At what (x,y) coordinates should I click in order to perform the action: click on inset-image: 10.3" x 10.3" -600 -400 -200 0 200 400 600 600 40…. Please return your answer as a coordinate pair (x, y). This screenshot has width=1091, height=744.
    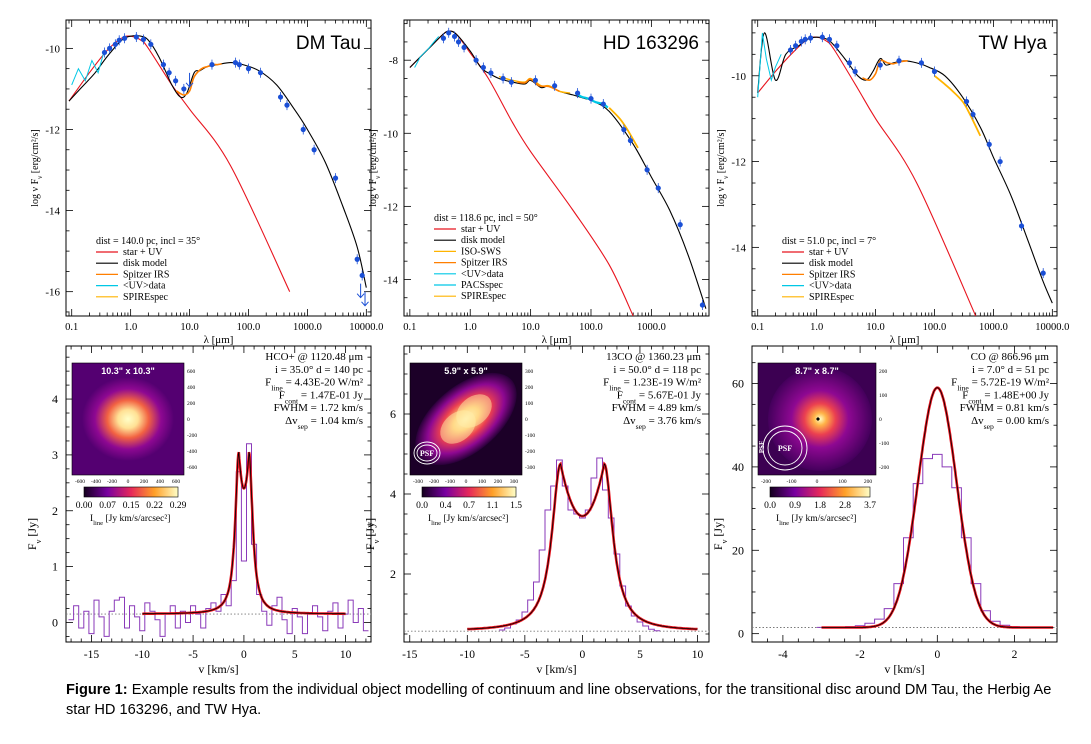
    Looking at the image, I should click on (134, 444).